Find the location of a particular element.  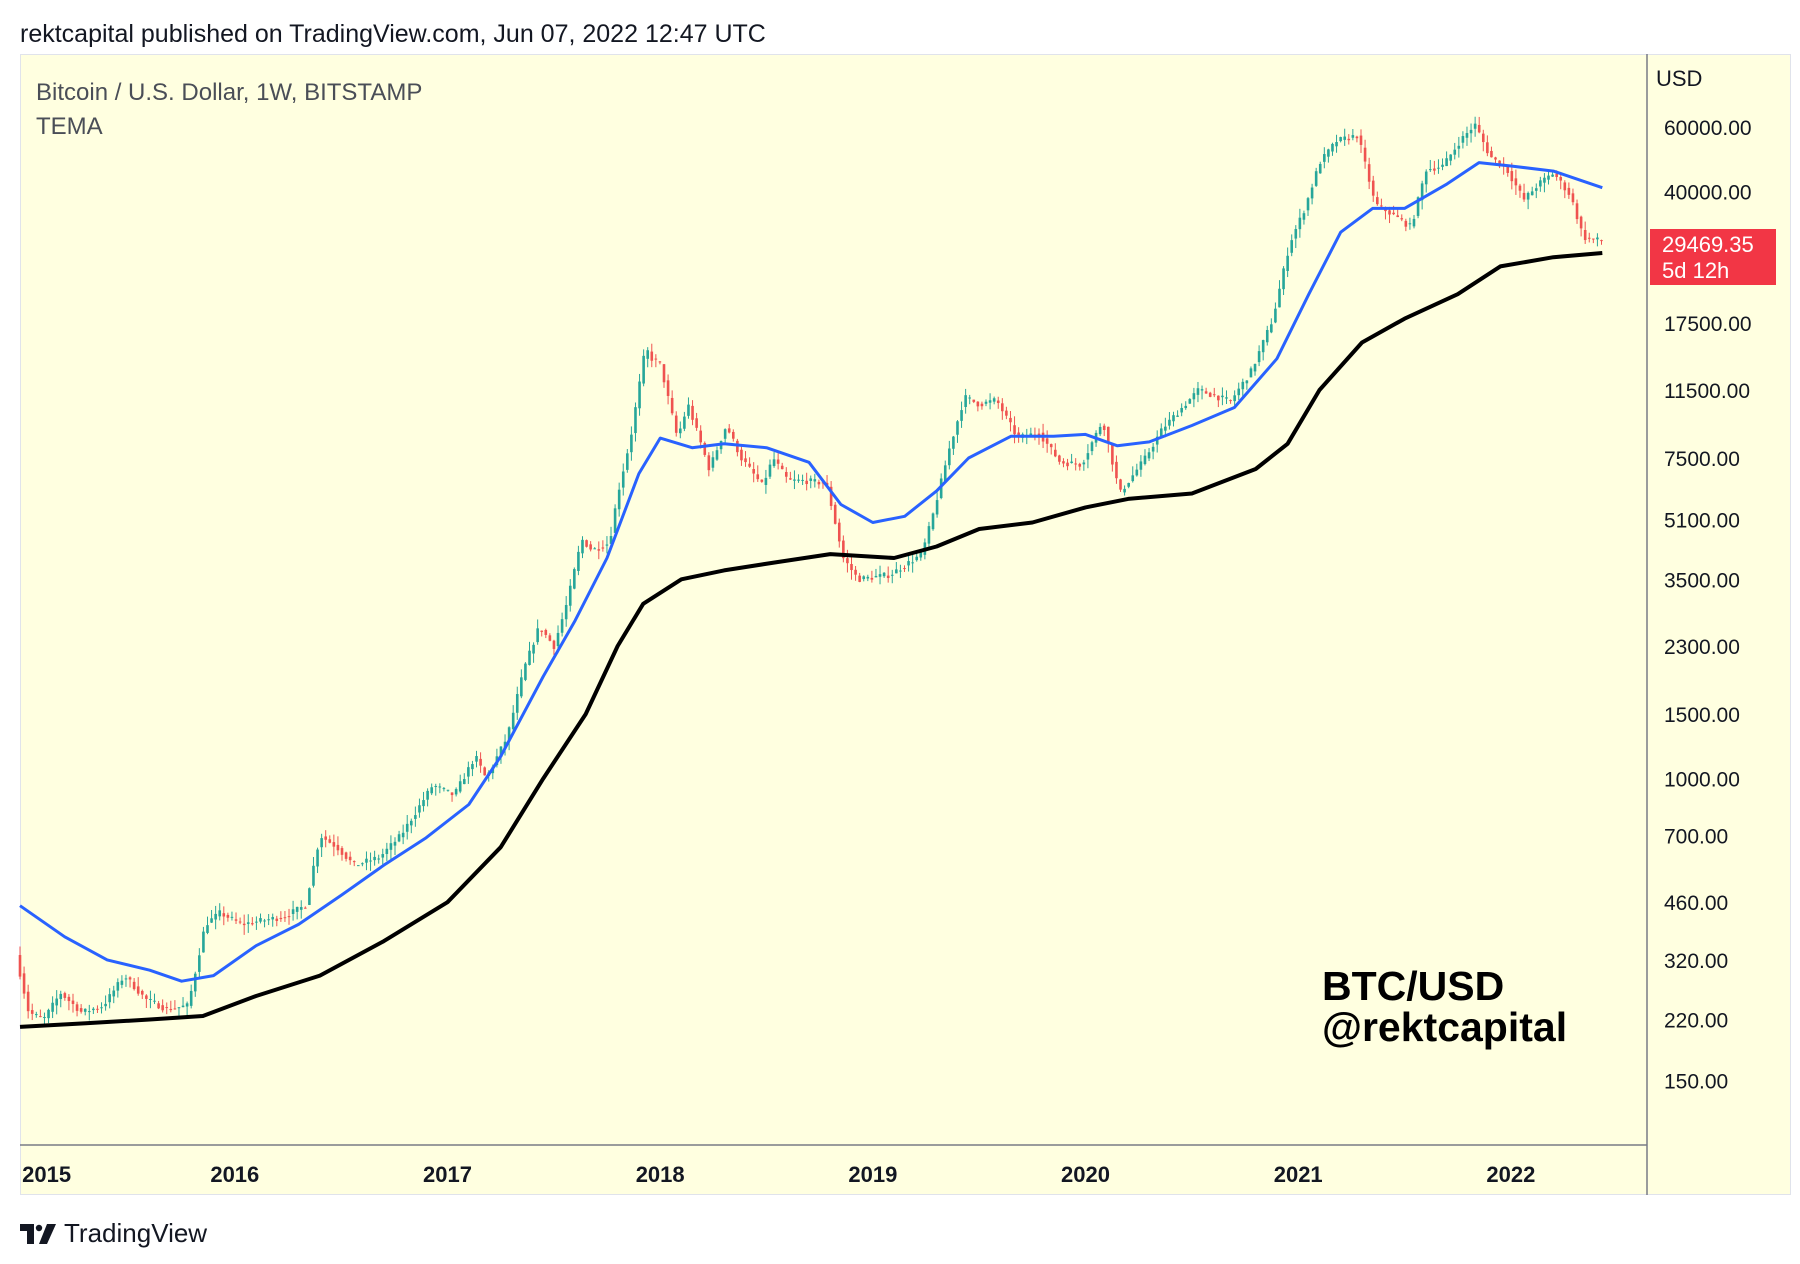

x-tick-label: 2021 is located at coordinates (1298, 1174).